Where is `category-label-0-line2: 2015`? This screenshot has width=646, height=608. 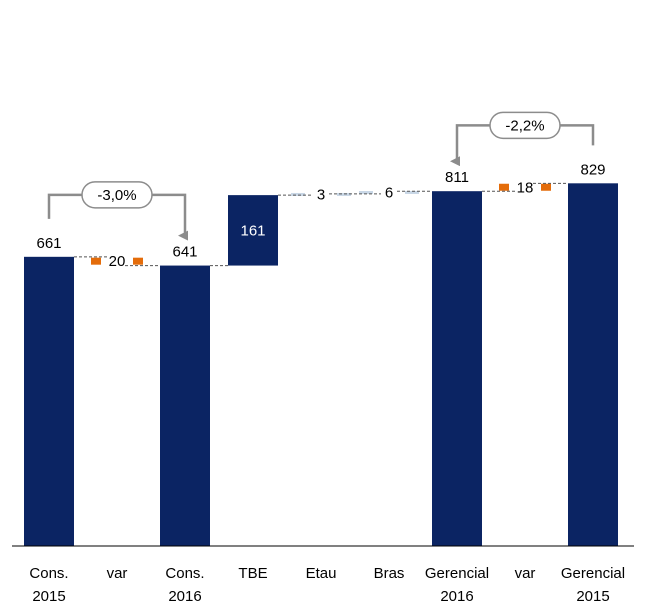 category-label-0-line2: 2015 is located at coordinates (48, 596).